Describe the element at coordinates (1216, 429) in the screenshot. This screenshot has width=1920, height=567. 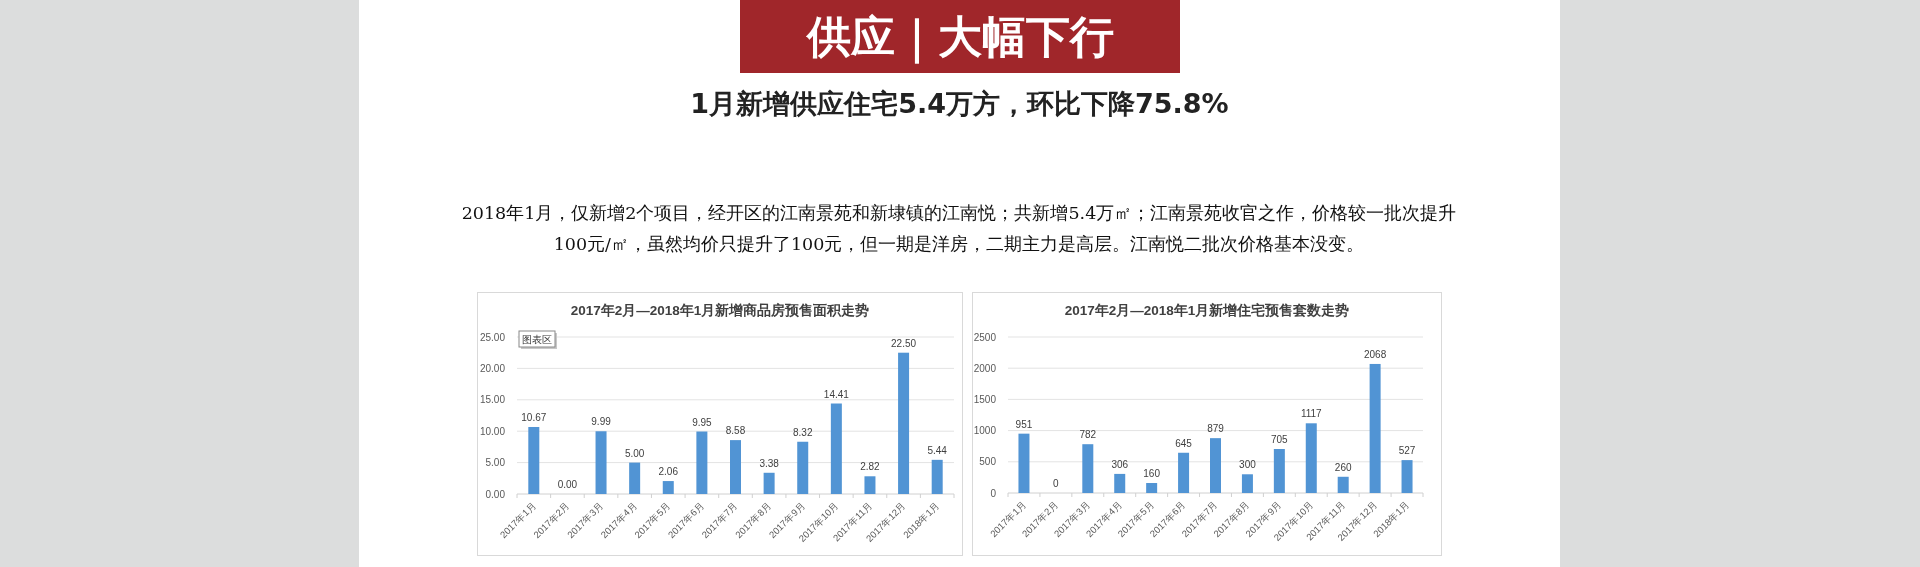
I see `data-label: 879` at that location.